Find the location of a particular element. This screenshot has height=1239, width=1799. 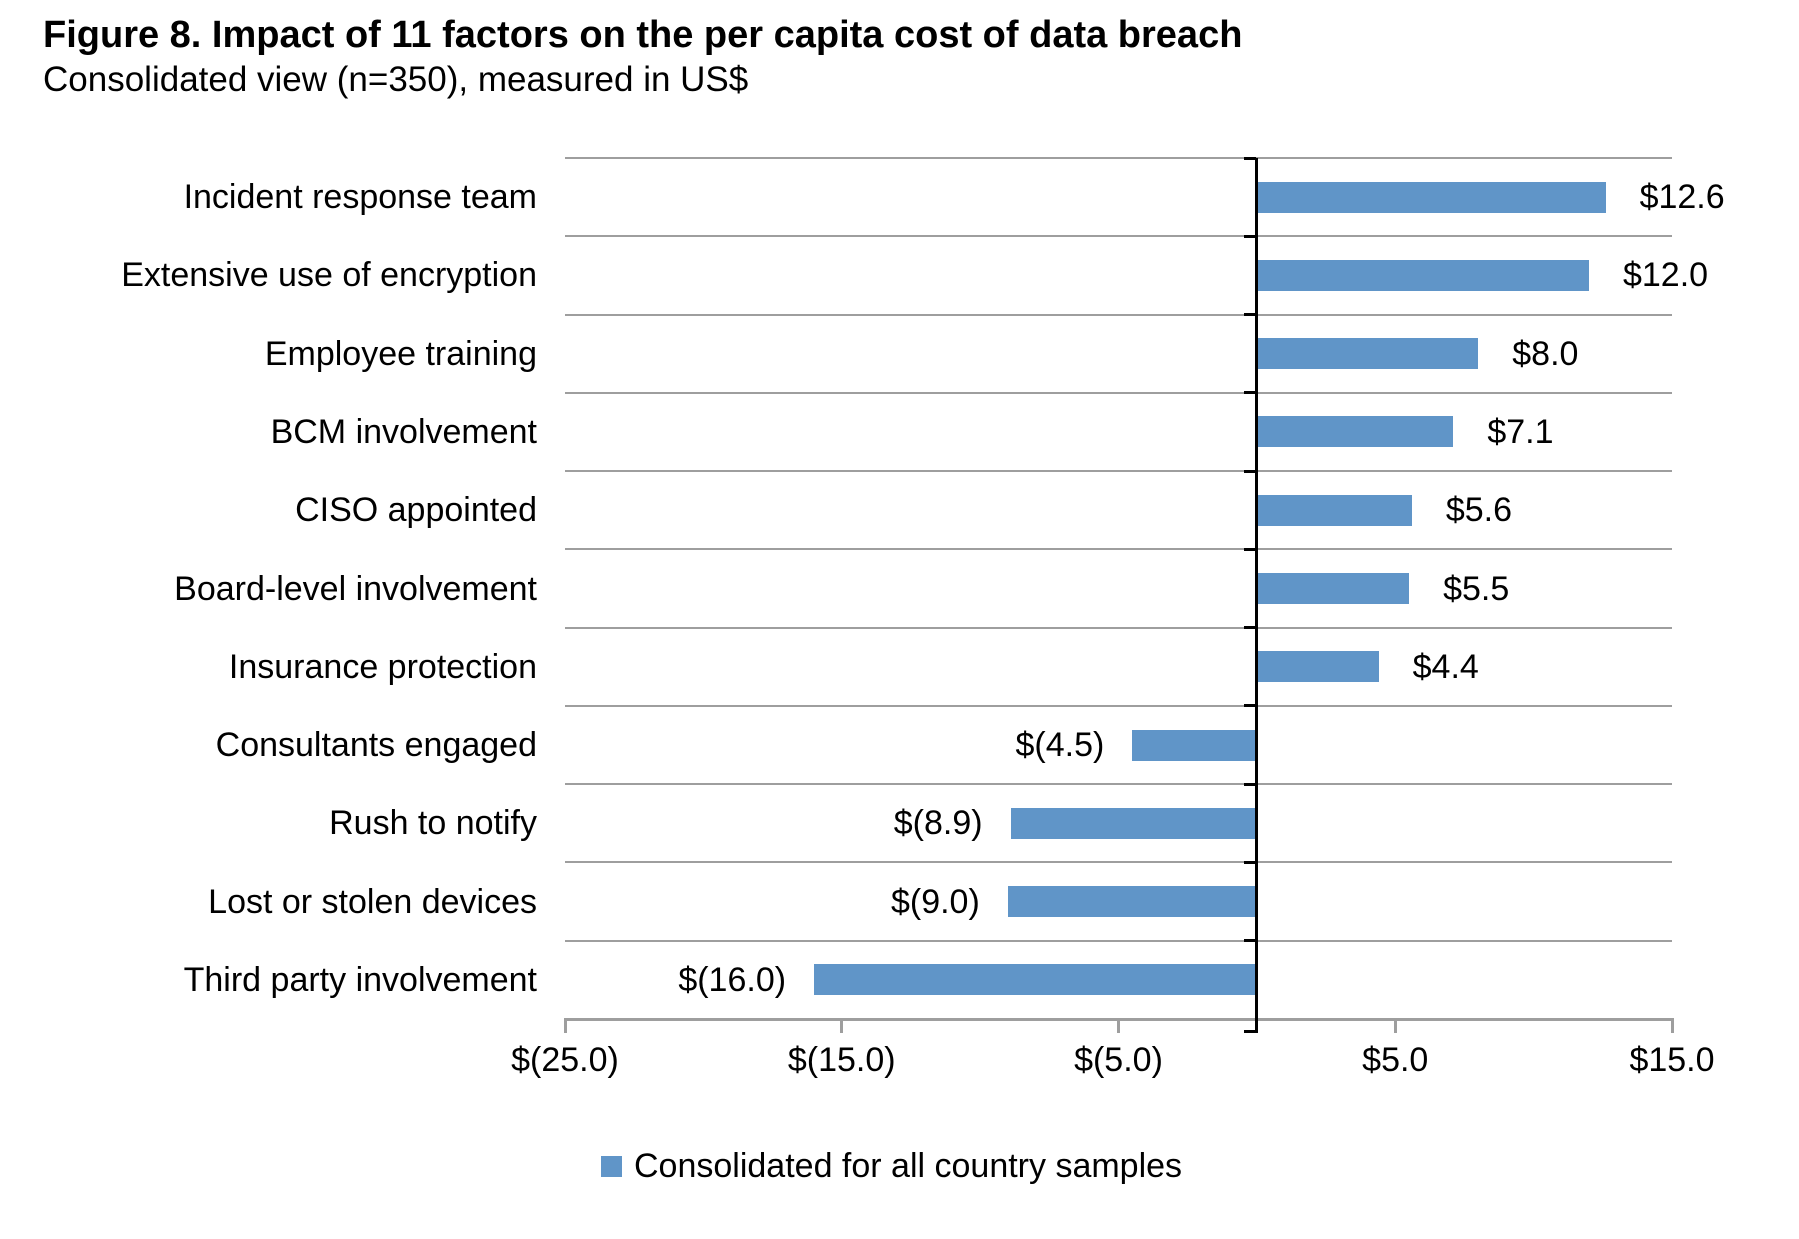

category-label: Lost or stolen devices is located at coordinates (372, 901).